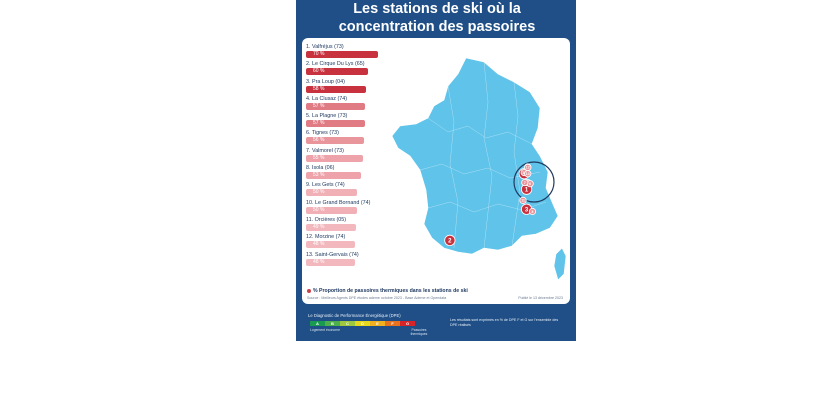 This screenshot has height=400, width=820. I want to click on france-map: 12345678910111213, so click(478, 169).